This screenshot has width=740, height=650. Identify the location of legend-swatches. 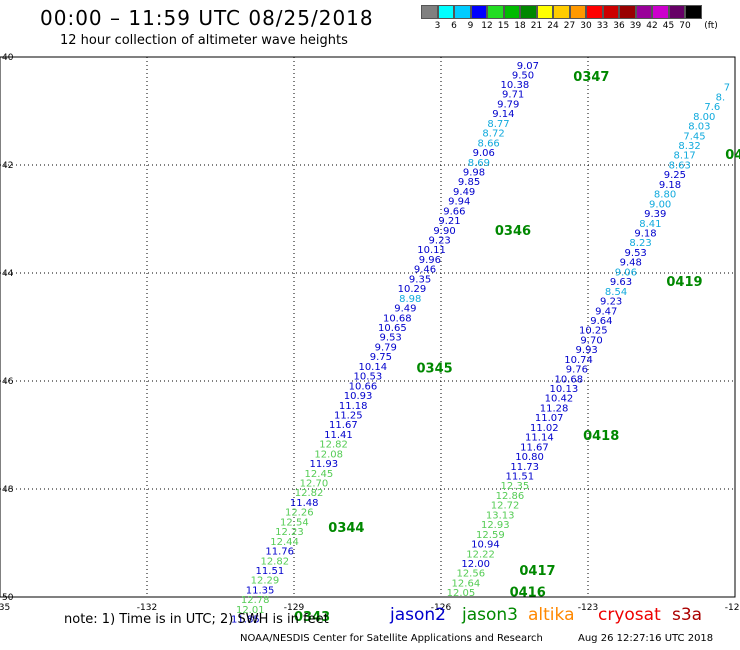
(580, 12).